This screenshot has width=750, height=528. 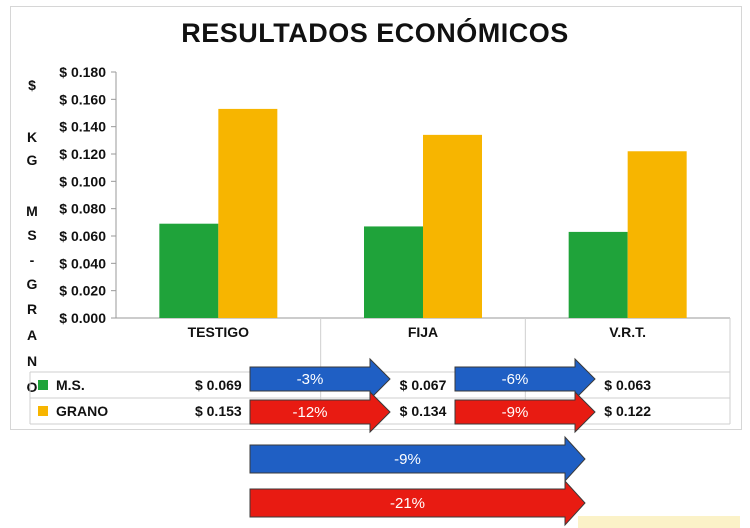 What do you see at coordinates (218, 411) in the screenshot?
I see `table-cell-value: $ 0.153` at bounding box center [218, 411].